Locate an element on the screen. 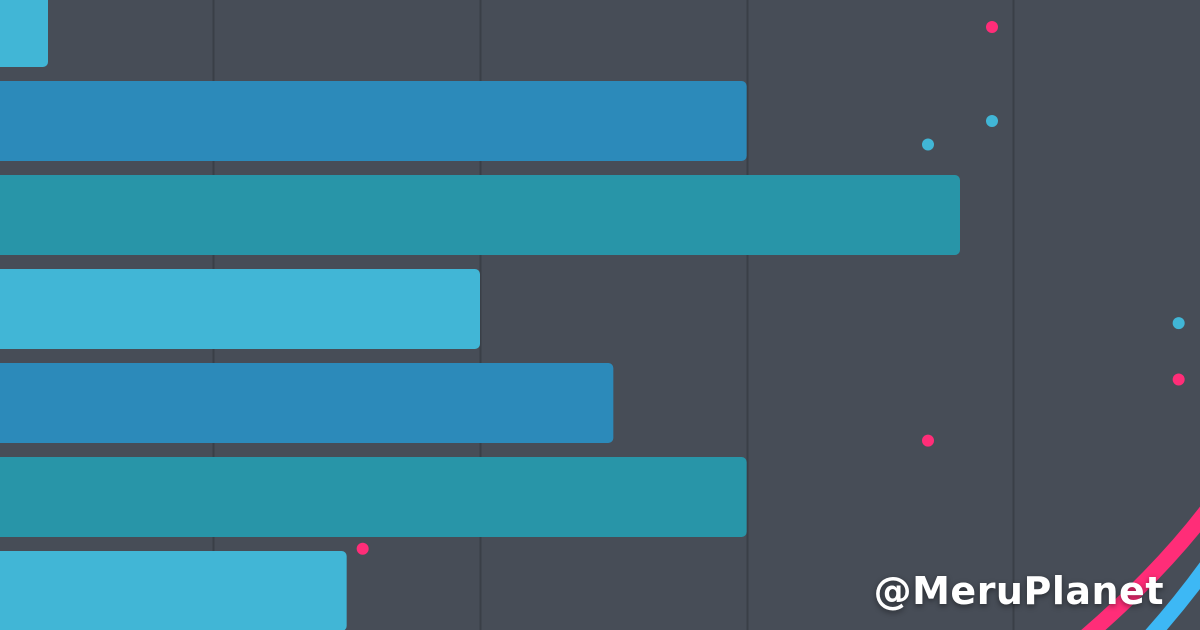 This screenshot has width=1200, height=630. brand-handle: @MeruPlanet is located at coordinates (1018, 591).